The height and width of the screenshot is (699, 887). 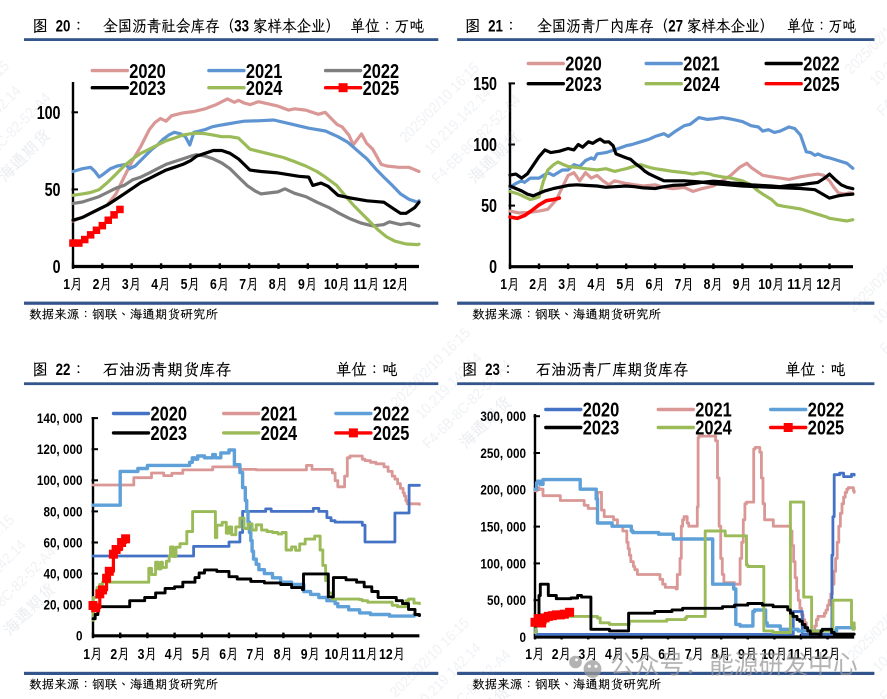 I want to click on svg-text: 60, 000, so click(x=63, y=542).